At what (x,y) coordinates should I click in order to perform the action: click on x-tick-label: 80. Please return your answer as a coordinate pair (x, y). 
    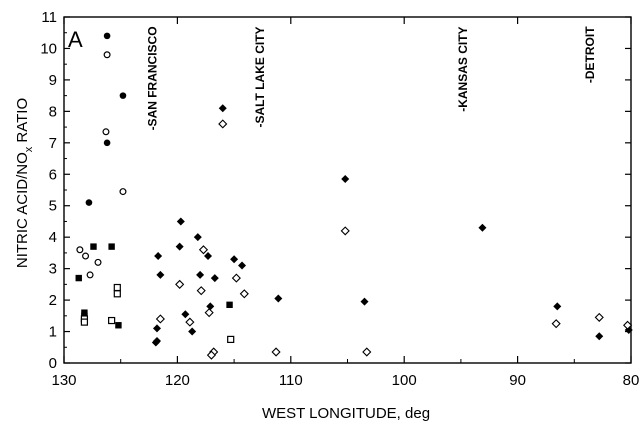
    Looking at the image, I should click on (631, 380).